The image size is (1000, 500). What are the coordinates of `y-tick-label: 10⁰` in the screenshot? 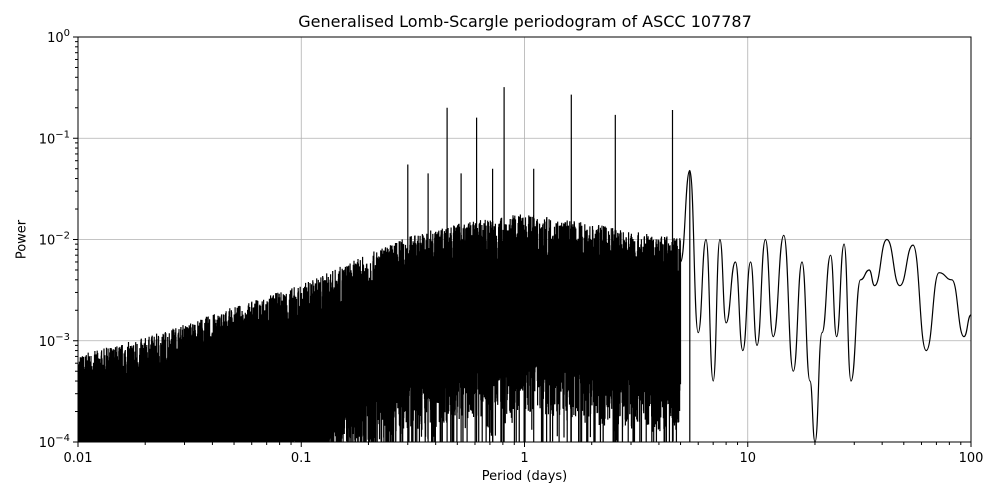 It's located at (58, 37).